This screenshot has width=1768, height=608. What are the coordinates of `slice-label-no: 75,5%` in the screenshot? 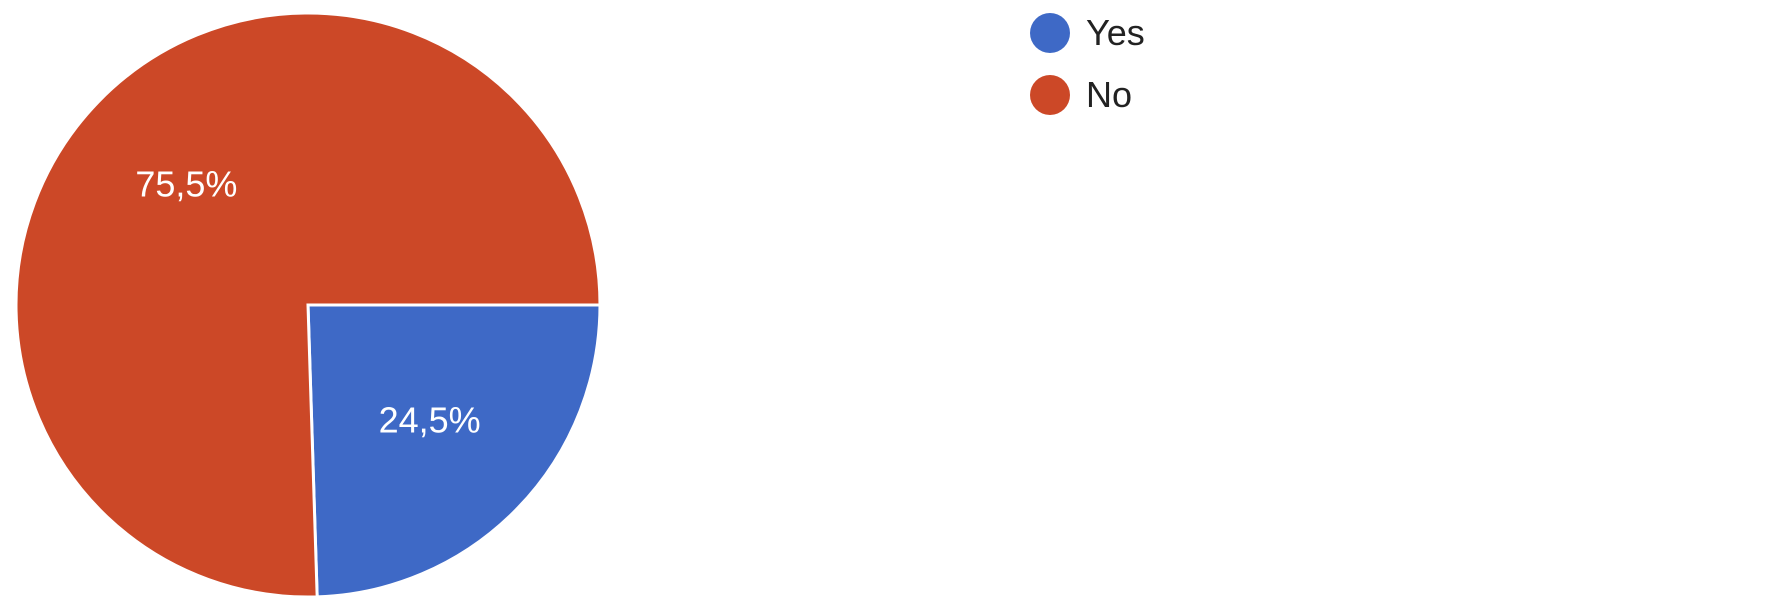 It's located at (186, 184).